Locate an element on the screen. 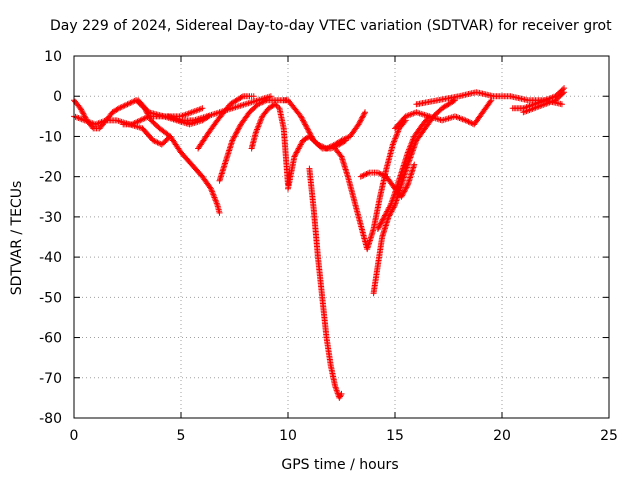 The image size is (640, 480). x-tick-label: 25 is located at coordinates (609, 436).